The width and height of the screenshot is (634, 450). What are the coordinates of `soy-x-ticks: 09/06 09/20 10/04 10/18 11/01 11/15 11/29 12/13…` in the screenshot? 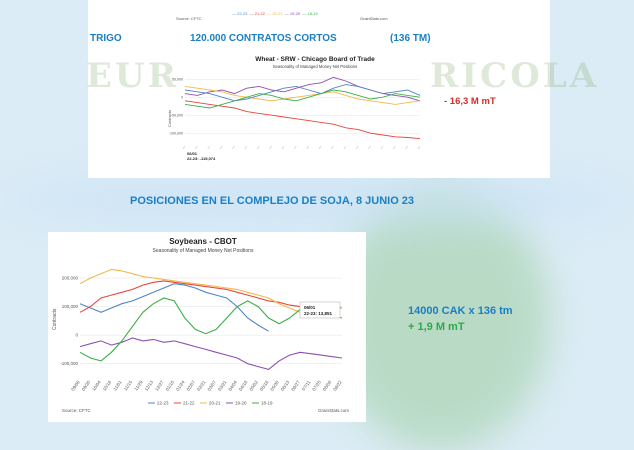 It's located at (206, 385).